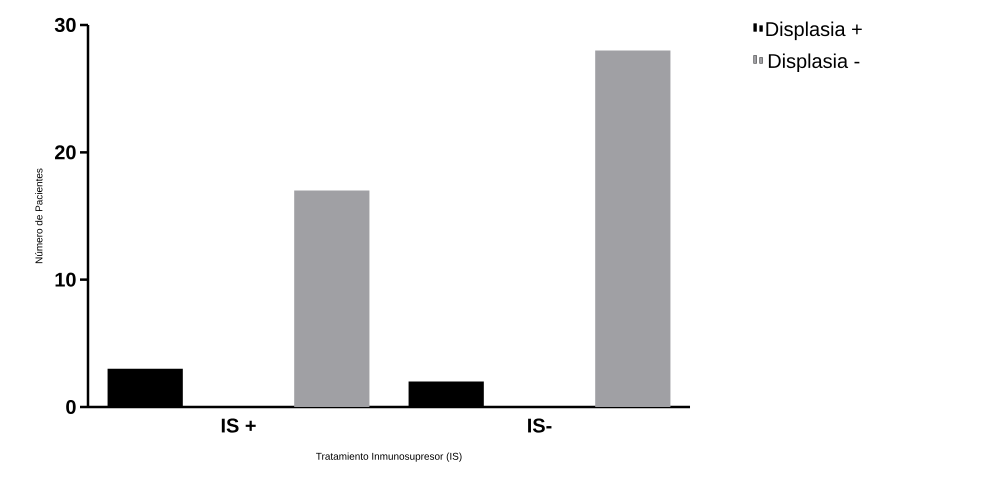 The width and height of the screenshot is (984, 503). What do you see at coordinates (71, 407) in the screenshot?
I see `y-tick-label: 0` at bounding box center [71, 407].